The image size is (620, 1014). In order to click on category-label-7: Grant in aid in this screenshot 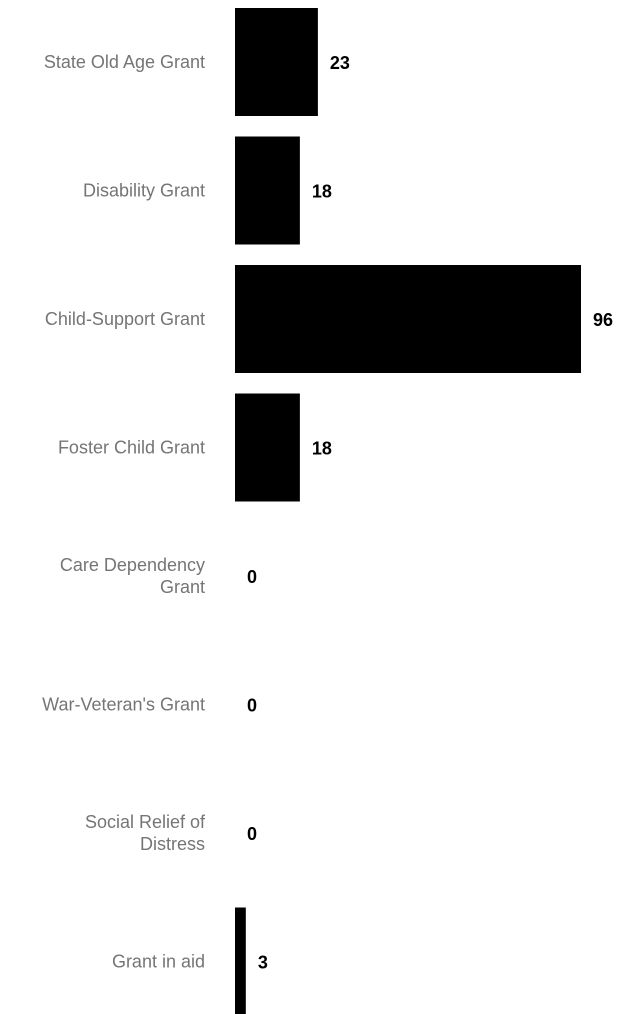, I will do `click(158, 962)`.